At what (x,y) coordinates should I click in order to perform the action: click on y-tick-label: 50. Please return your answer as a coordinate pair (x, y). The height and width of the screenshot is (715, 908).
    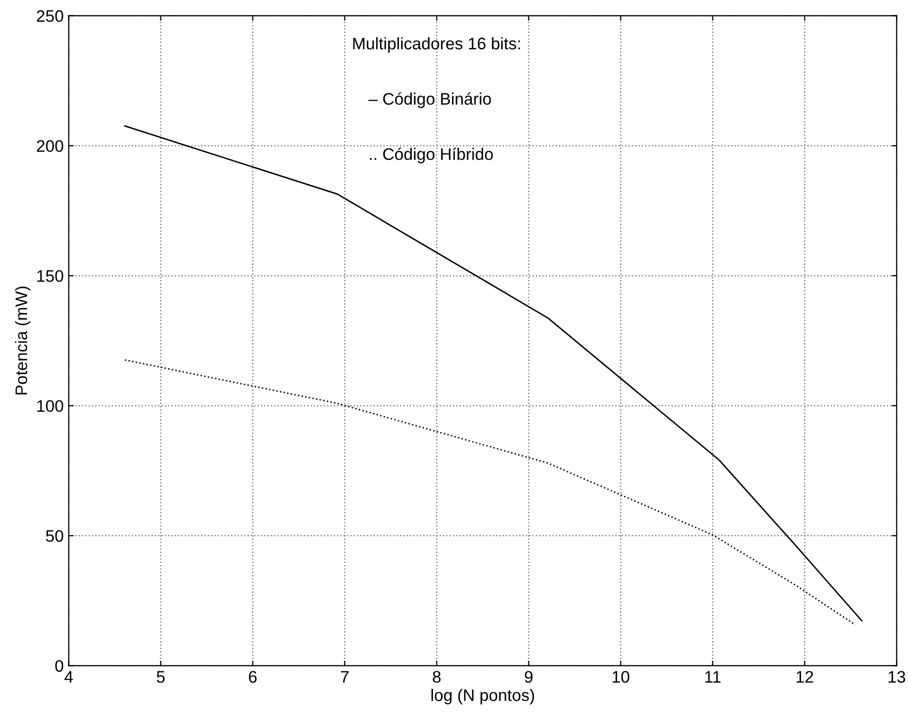
    Looking at the image, I should click on (55, 536).